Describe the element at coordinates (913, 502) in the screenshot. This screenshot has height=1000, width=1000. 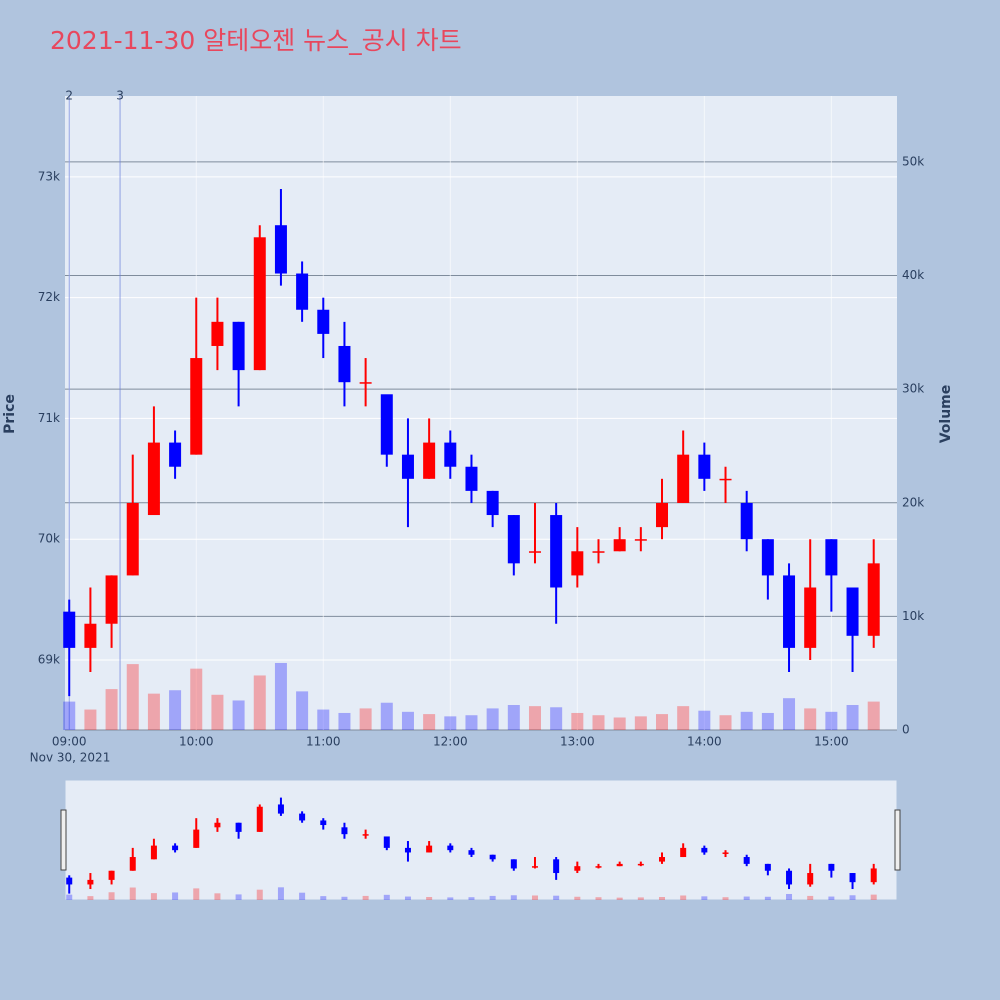
I see `y2-tick-label: 20k` at that location.